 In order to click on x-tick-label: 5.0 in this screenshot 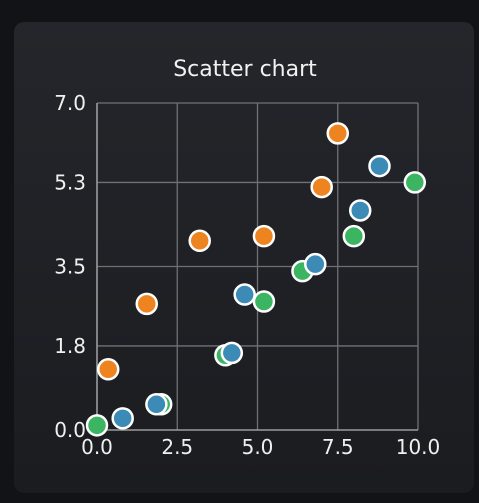, I will do `click(258, 447)`.